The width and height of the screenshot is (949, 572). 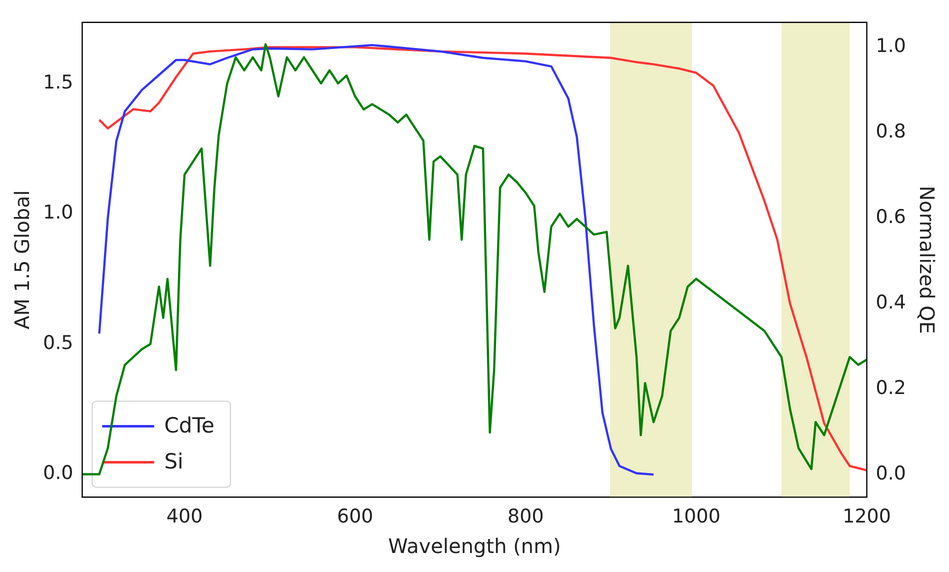 What do you see at coordinates (866, 517) in the screenshot?
I see `x-tick-label: 1200` at bounding box center [866, 517].